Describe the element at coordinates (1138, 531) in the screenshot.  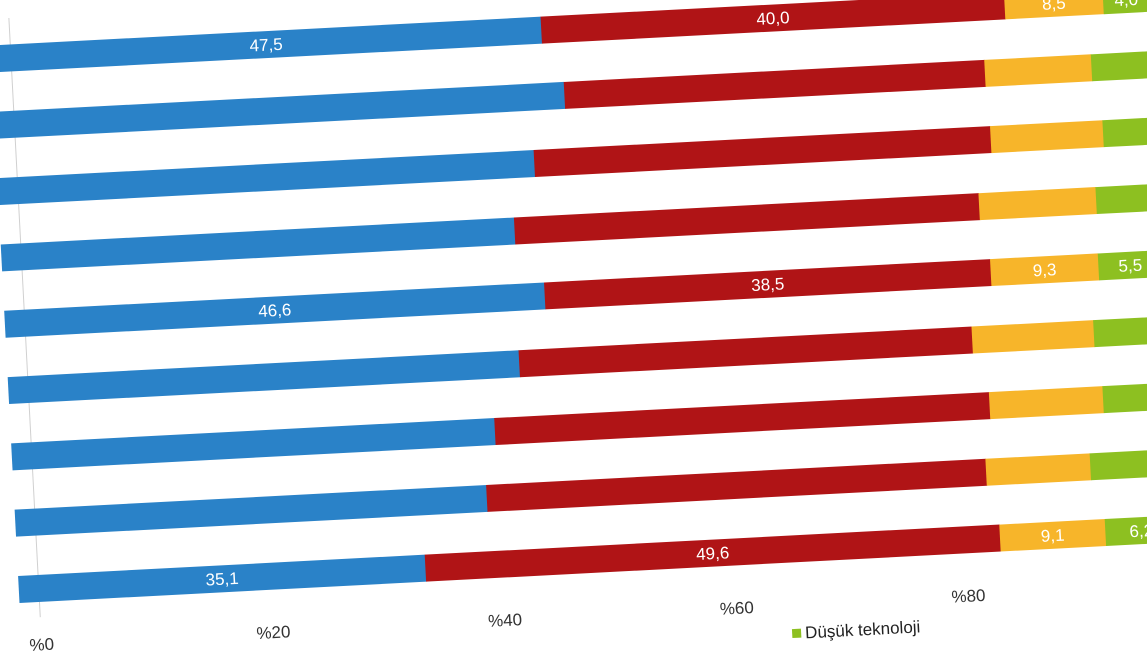
I see `data-label: 6,2` at that location.